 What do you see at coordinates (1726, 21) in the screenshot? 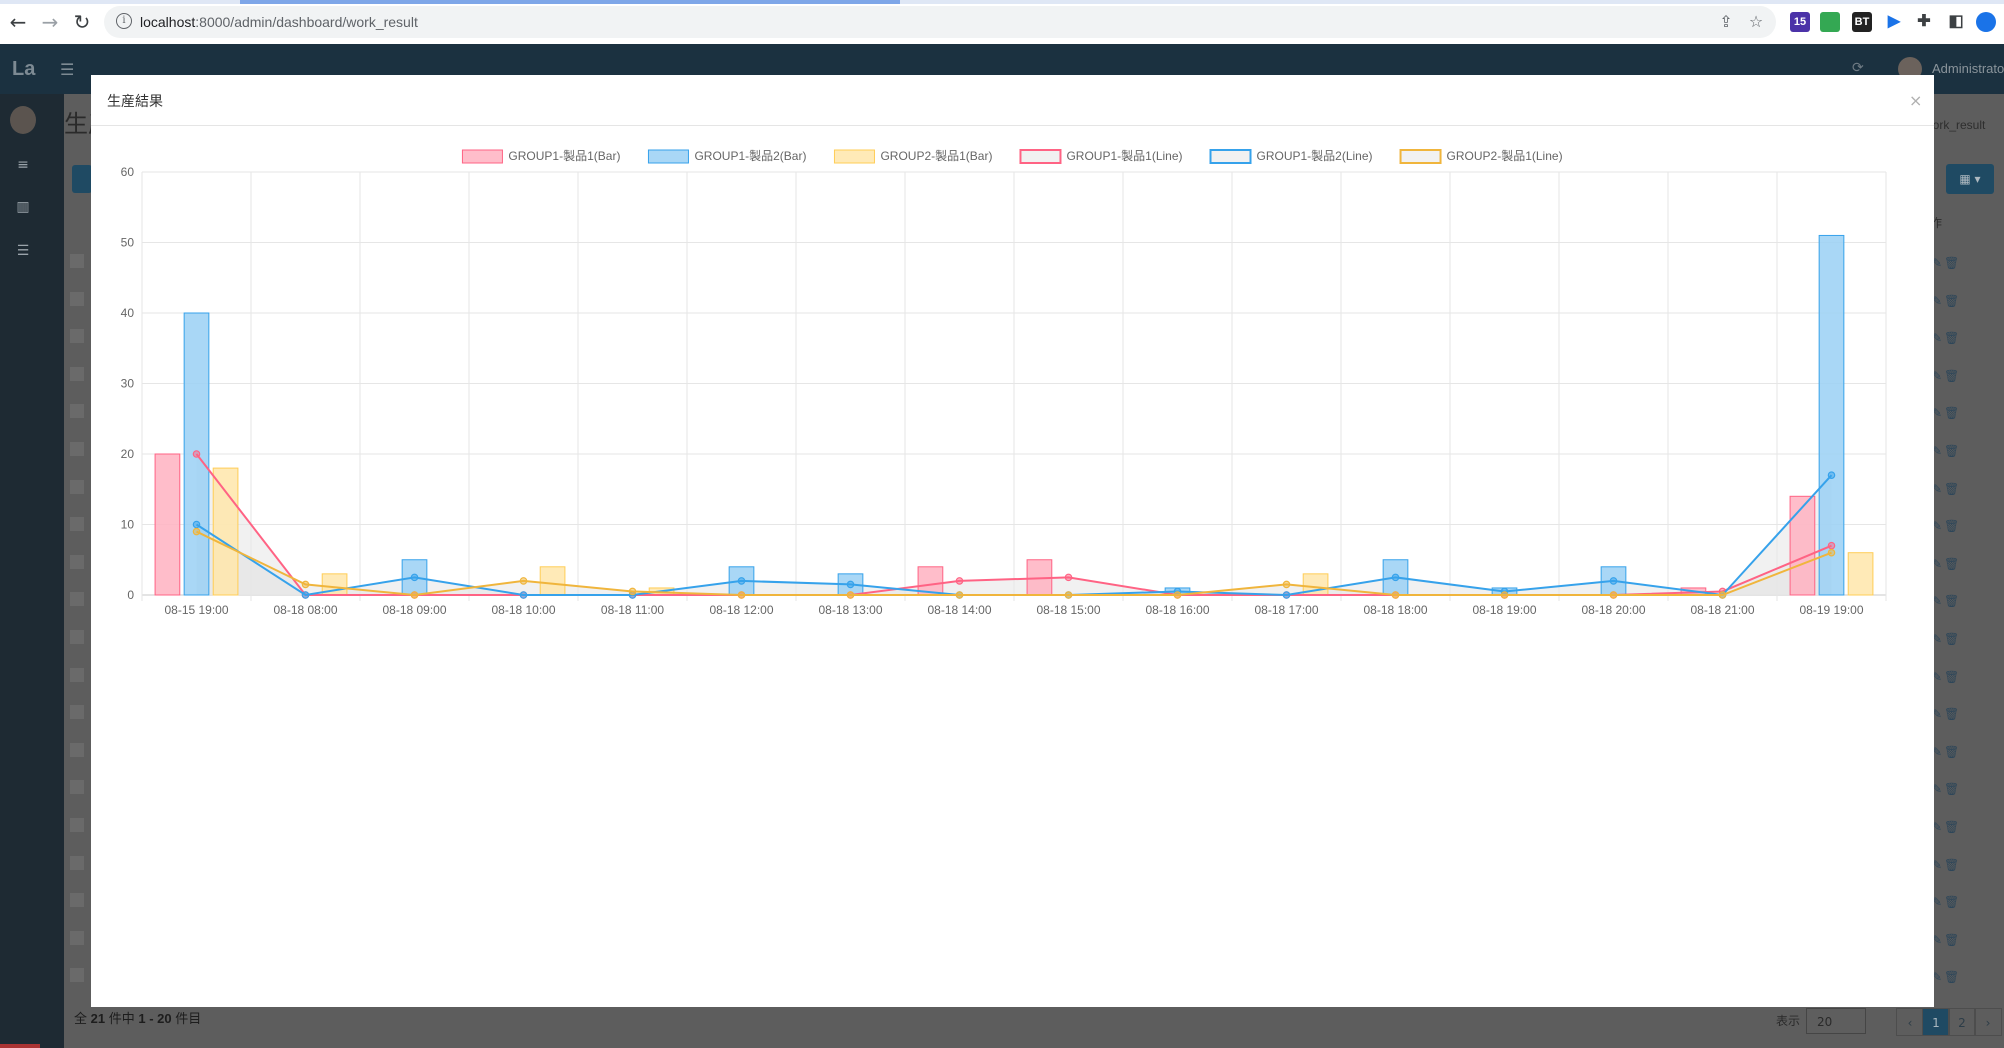
I see `share-icon: ⇪` at bounding box center [1726, 21].